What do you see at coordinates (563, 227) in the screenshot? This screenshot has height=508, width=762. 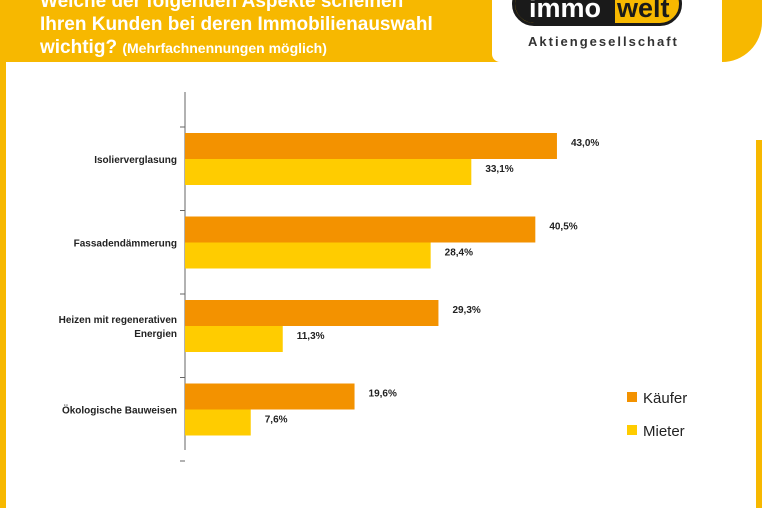 I see `data-label: 40,5%` at bounding box center [563, 227].